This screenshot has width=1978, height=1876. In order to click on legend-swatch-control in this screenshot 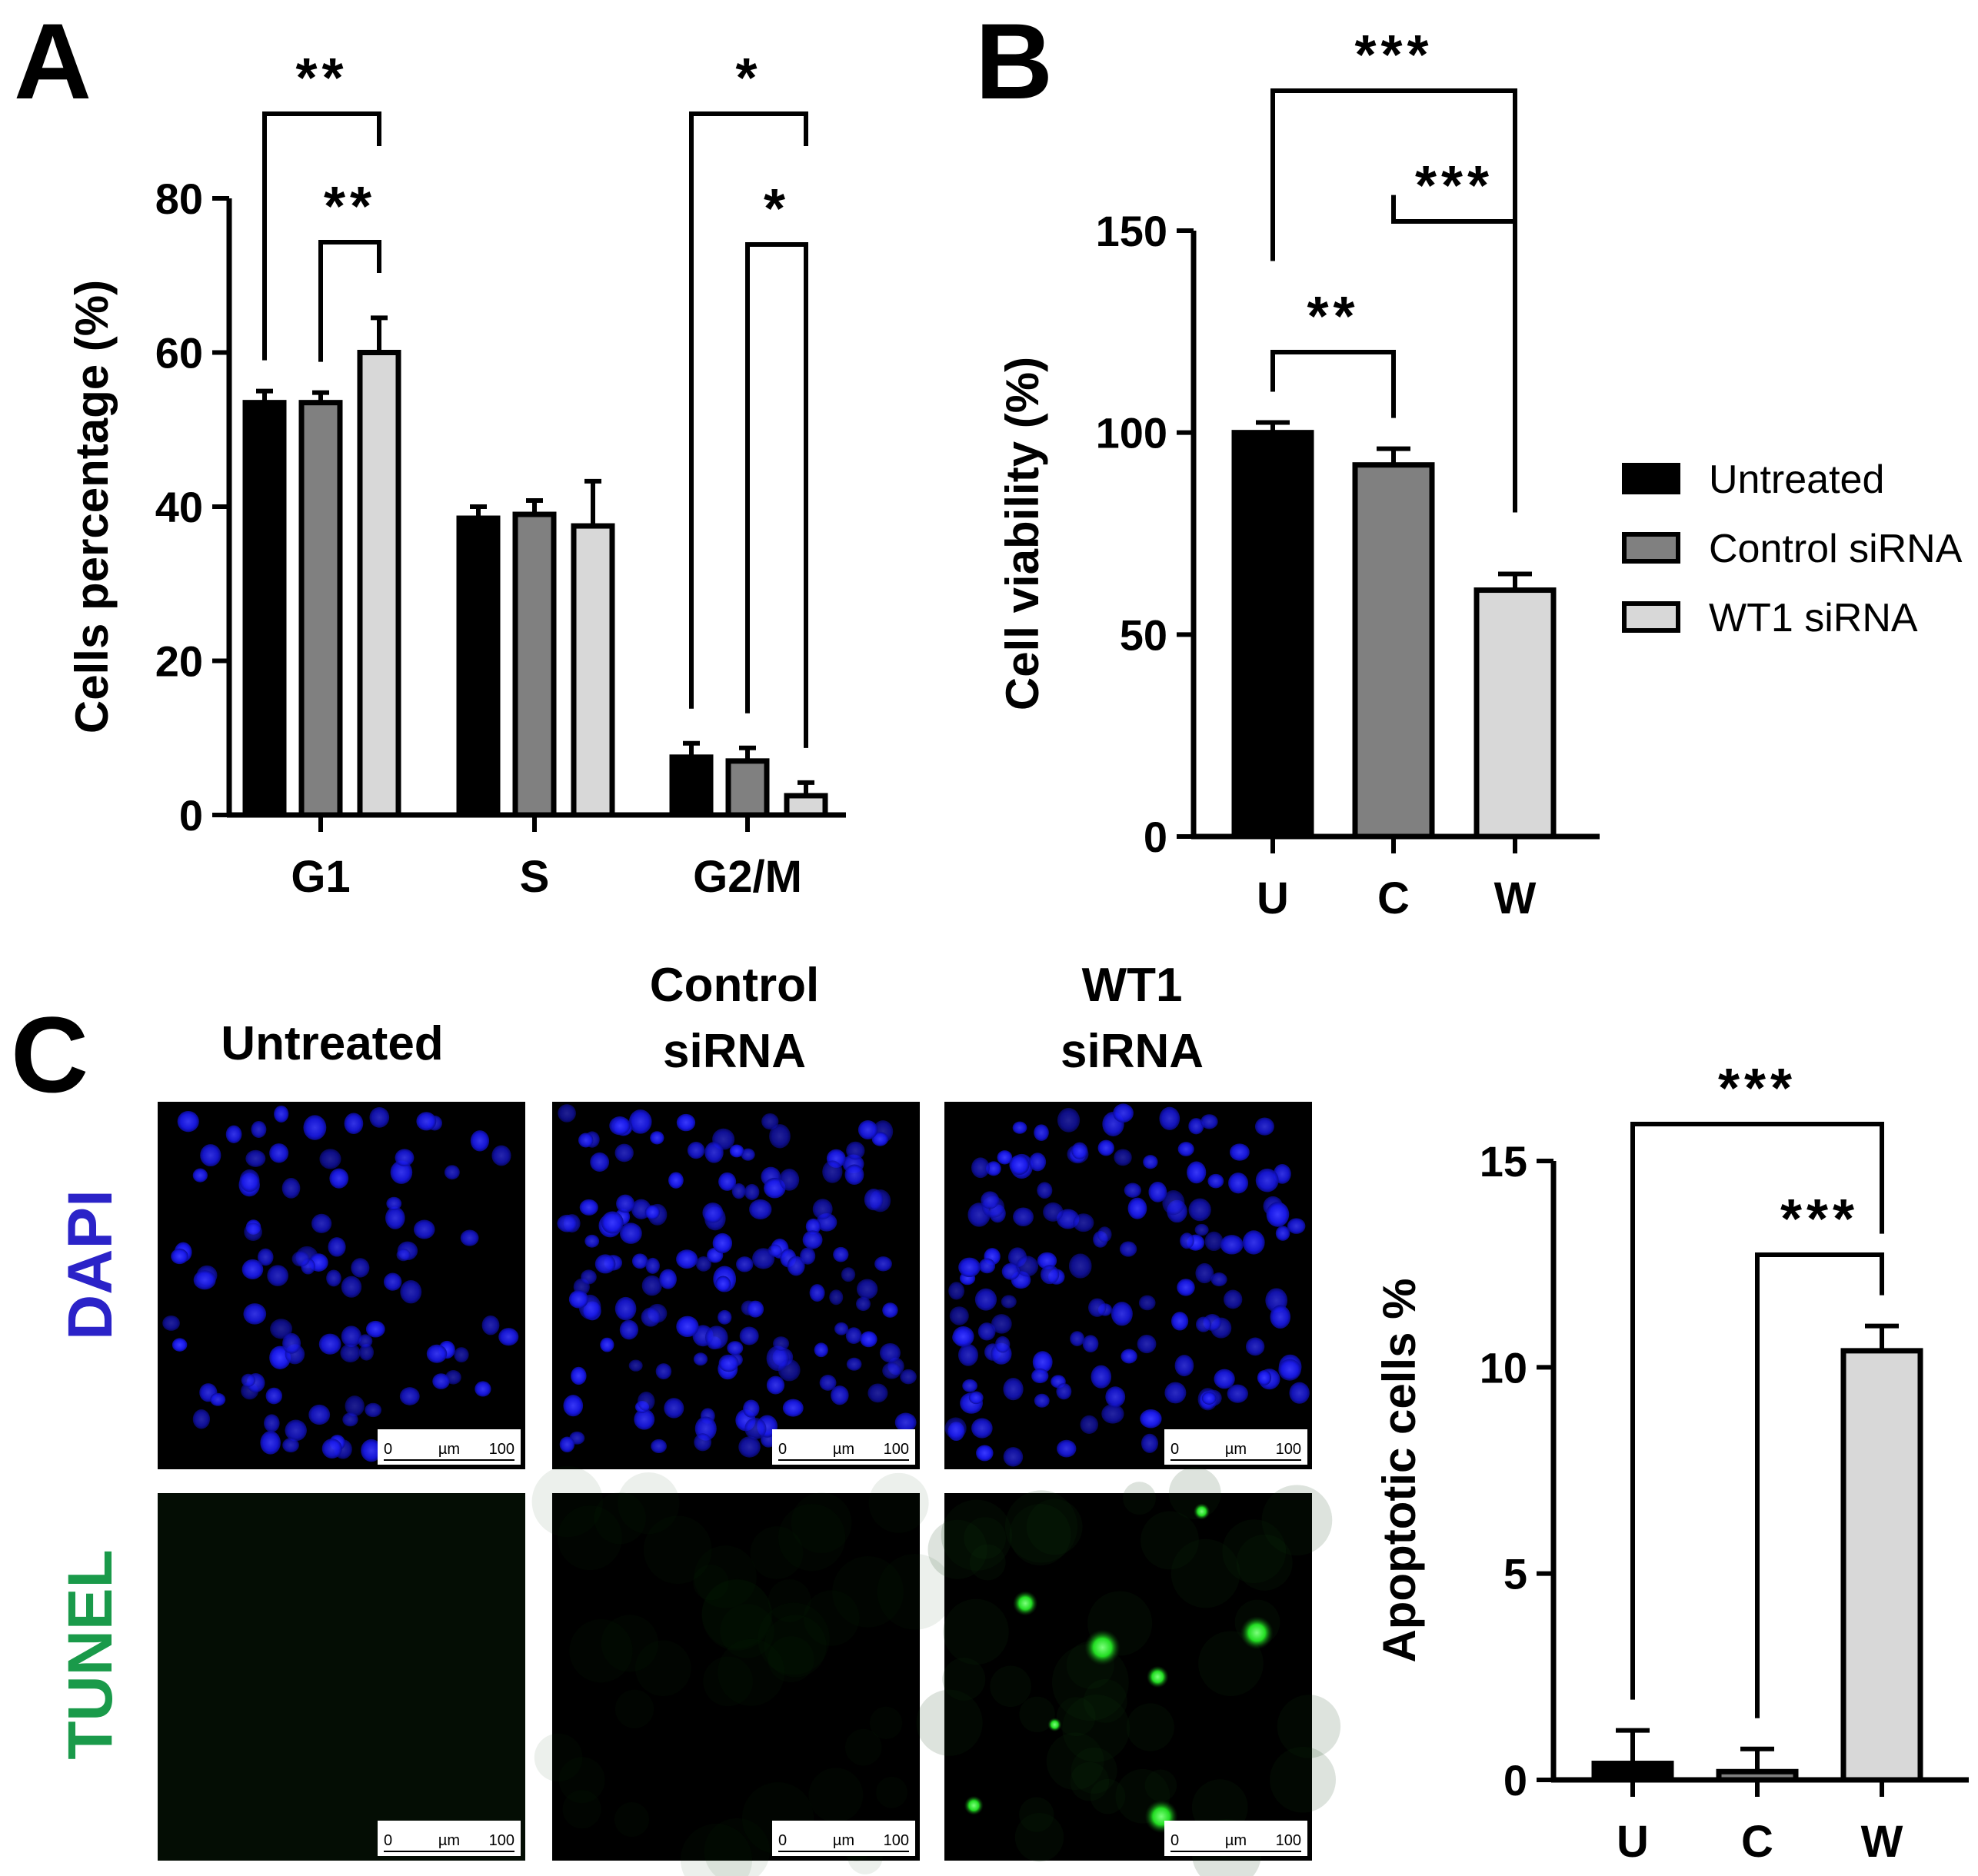, I will do `click(1651, 548)`.